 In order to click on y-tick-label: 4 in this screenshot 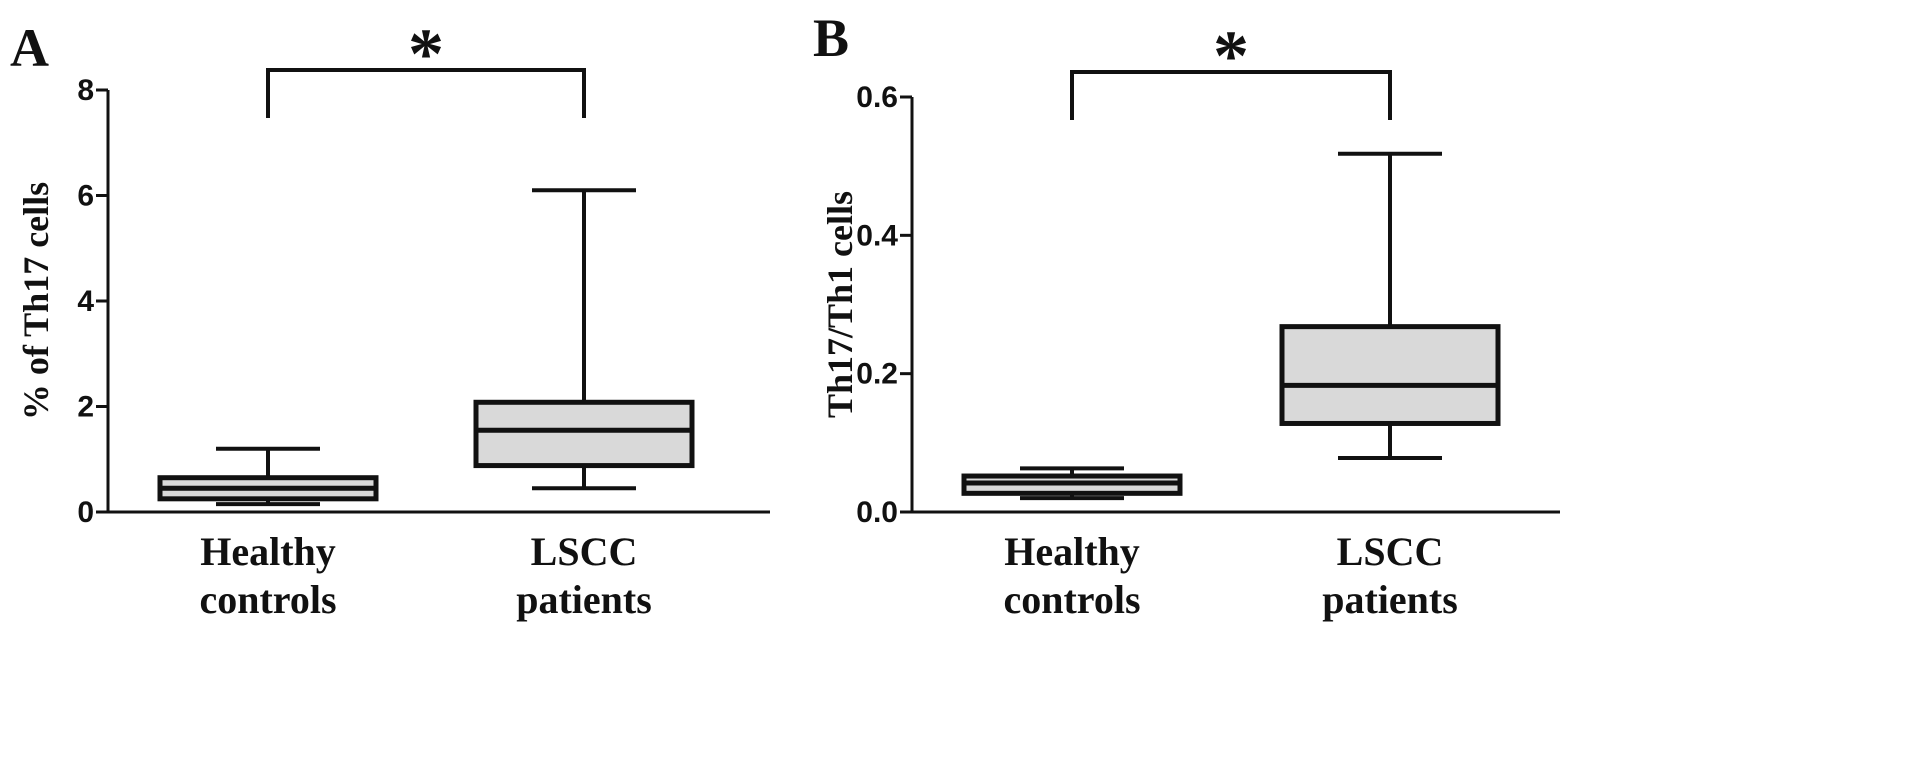, I will do `click(85, 301)`.